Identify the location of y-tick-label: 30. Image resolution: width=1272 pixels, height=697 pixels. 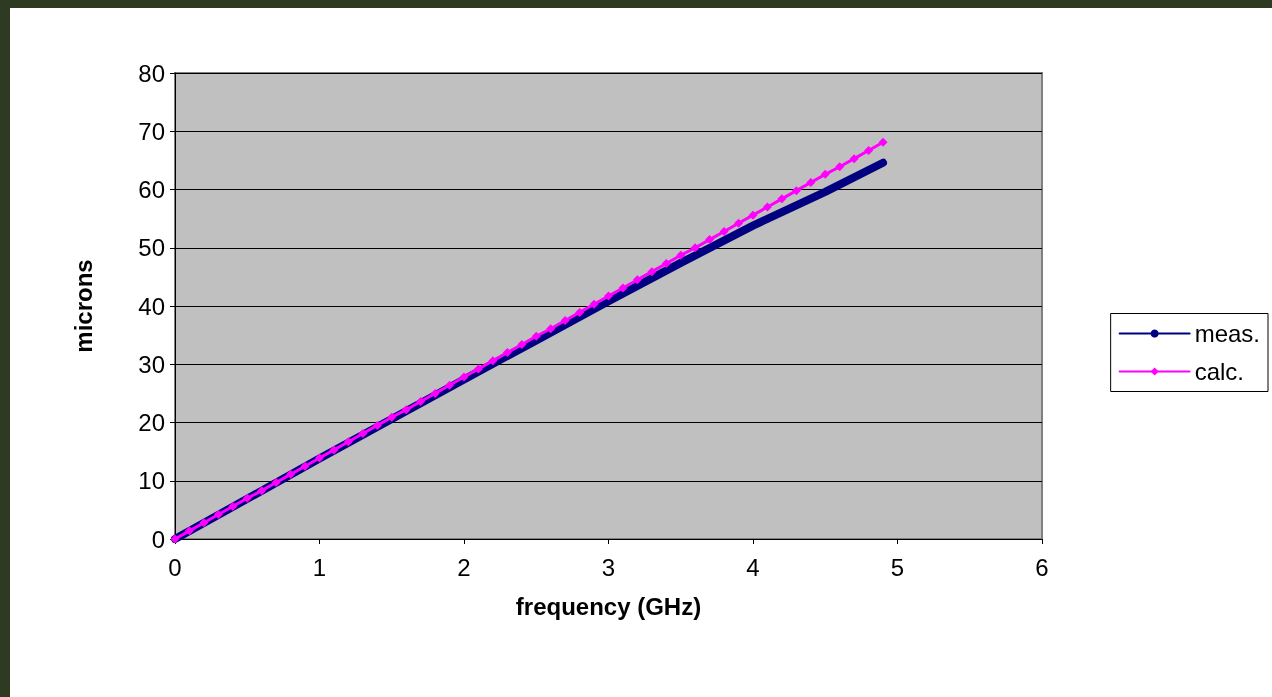
(151, 364).